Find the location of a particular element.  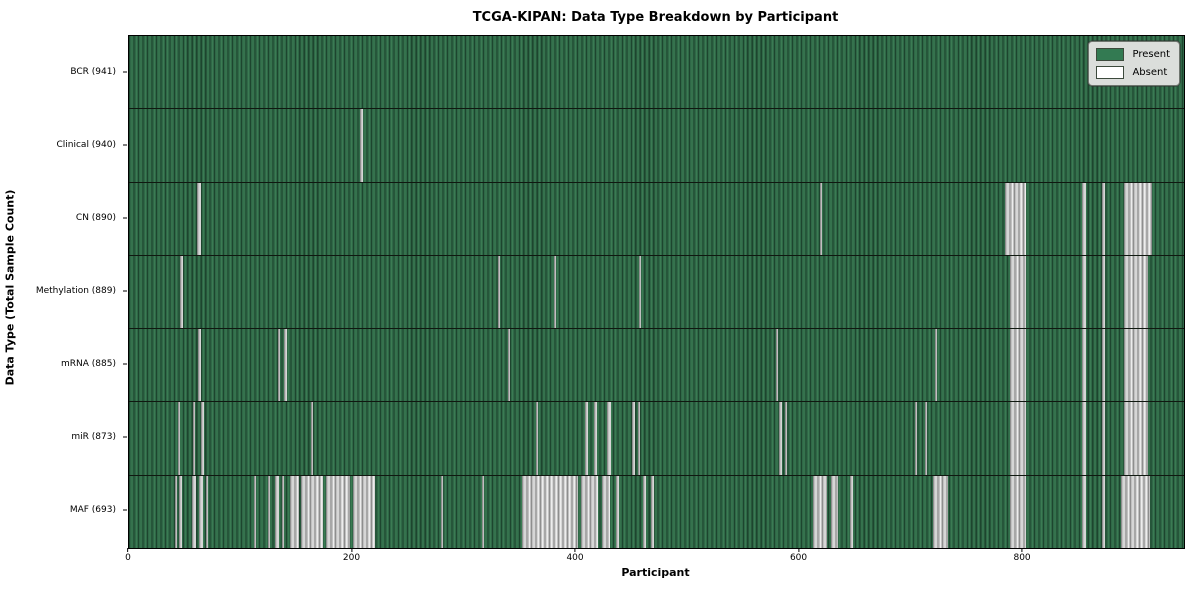

heatmap-row-cn is located at coordinates (656, 218).